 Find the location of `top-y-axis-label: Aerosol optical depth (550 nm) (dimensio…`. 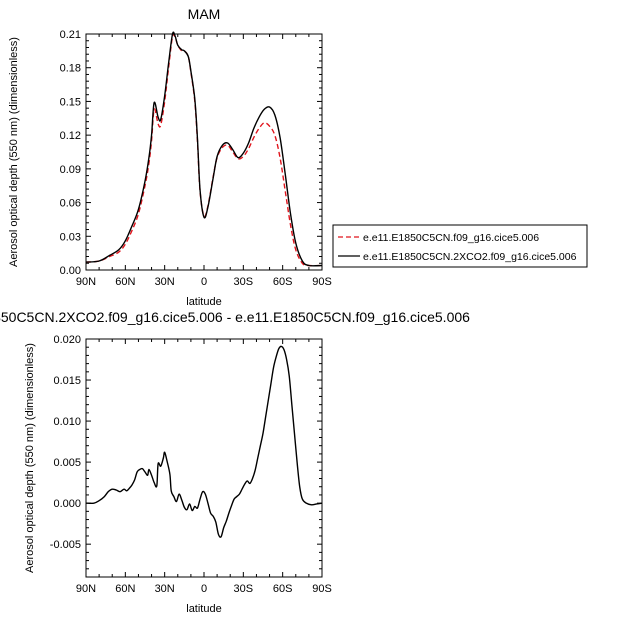

top-y-axis-label: Aerosol optical depth (550 nm) (dimensio… is located at coordinates (14, 152).